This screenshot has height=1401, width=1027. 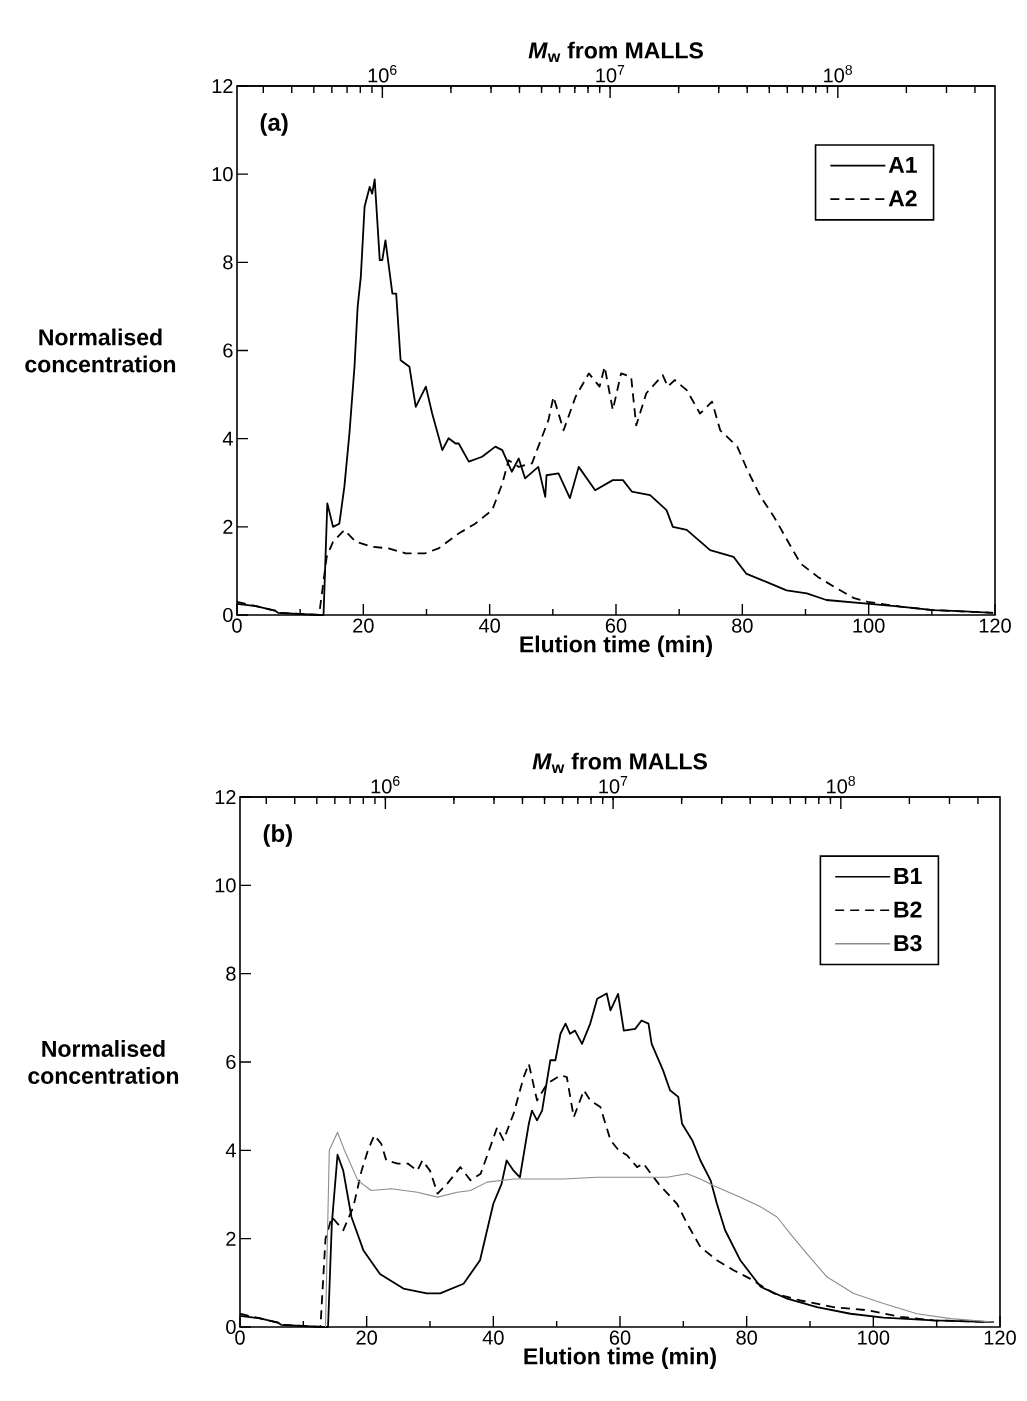 What do you see at coordinates (908, 876) in the screenshot?
I see `legend-label: B1` at bounding box center [908, 876].